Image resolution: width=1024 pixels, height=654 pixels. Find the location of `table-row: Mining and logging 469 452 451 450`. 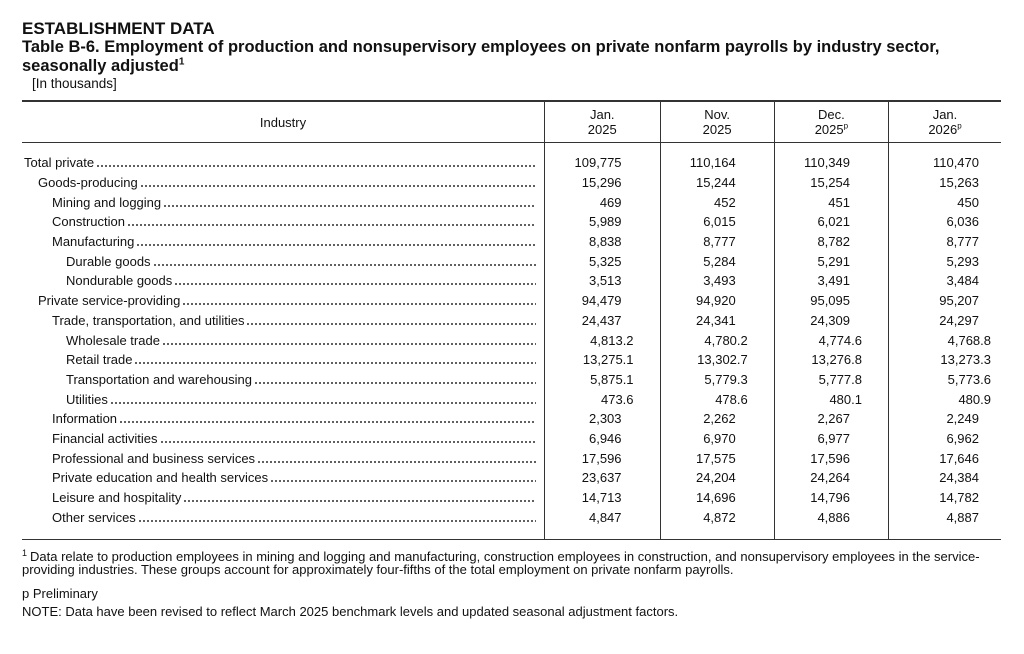

table-row: Mining and logging 469 452 451 450 is located at coordinates (511, 202).